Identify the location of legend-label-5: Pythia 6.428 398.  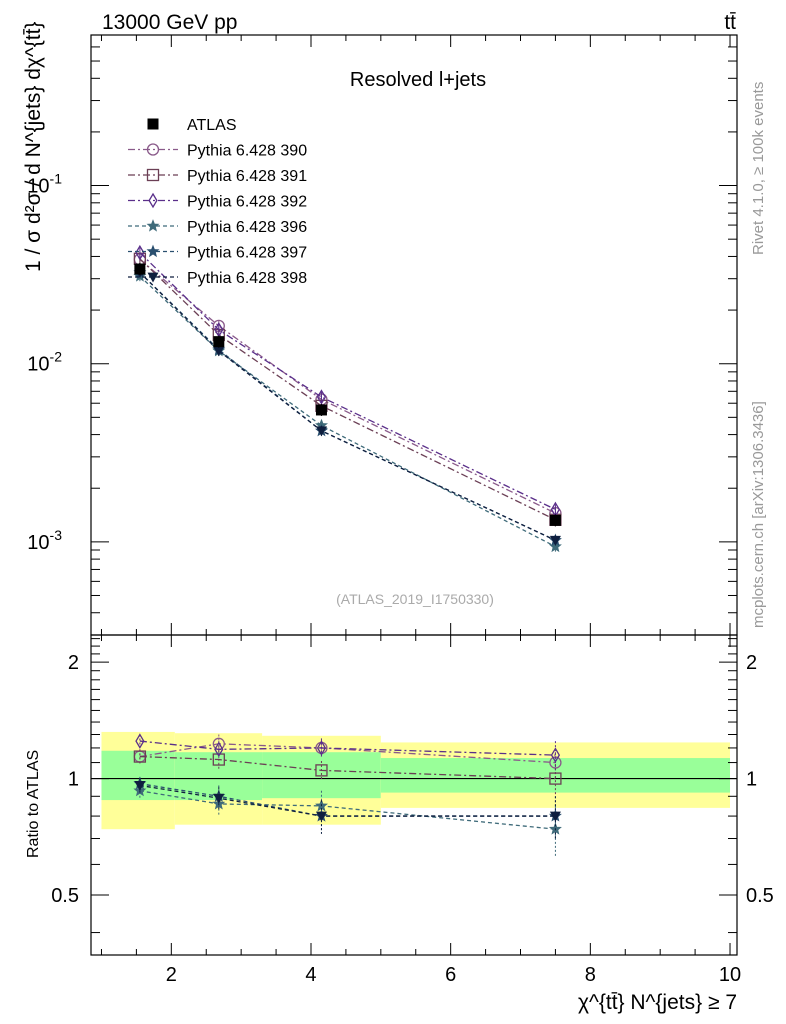
(247, 278).